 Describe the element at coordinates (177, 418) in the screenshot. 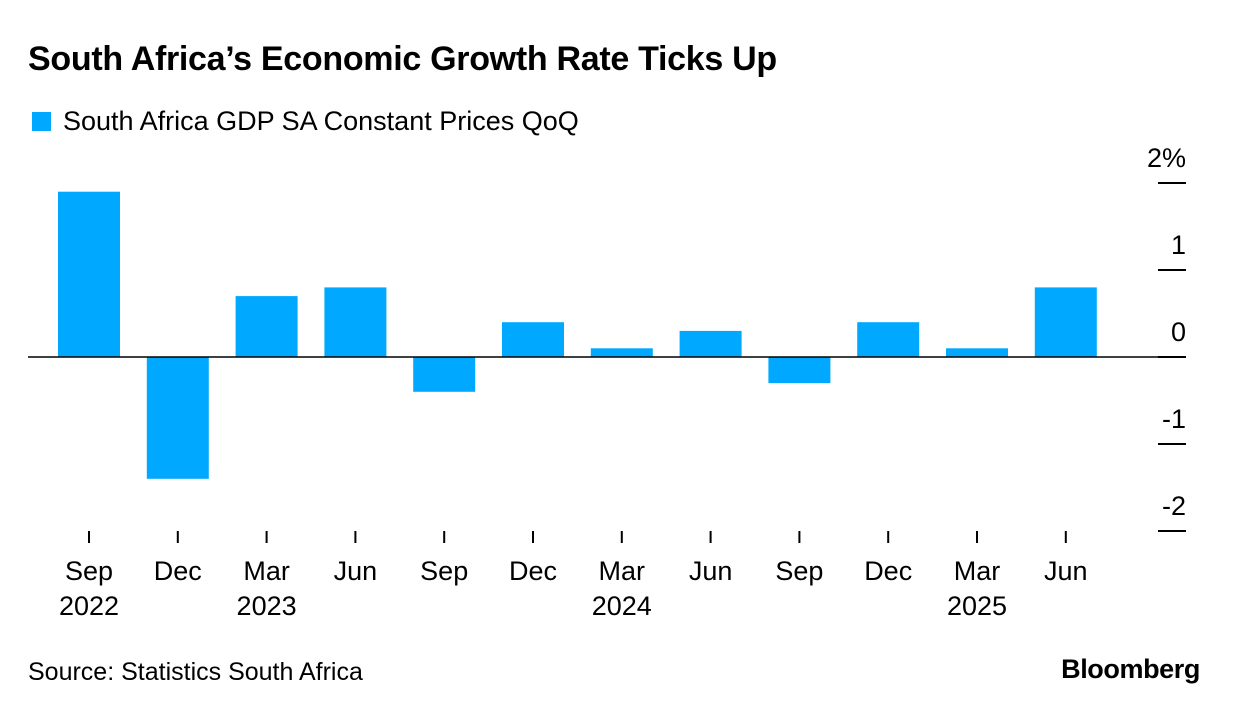

I see `bar-dec-2022` at that location.